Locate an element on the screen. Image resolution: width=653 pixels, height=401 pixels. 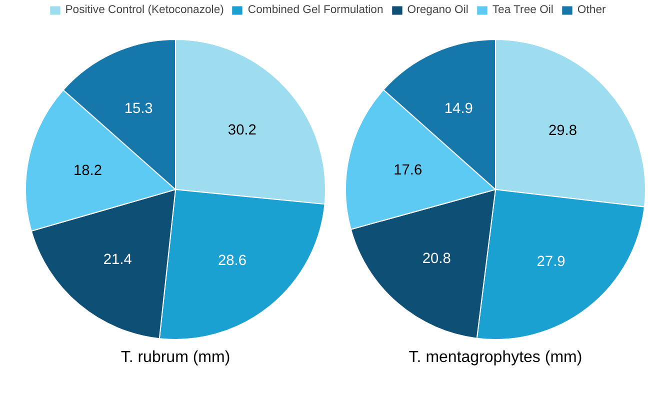
data-label: 15.3 is located at coordinates (138, 108).